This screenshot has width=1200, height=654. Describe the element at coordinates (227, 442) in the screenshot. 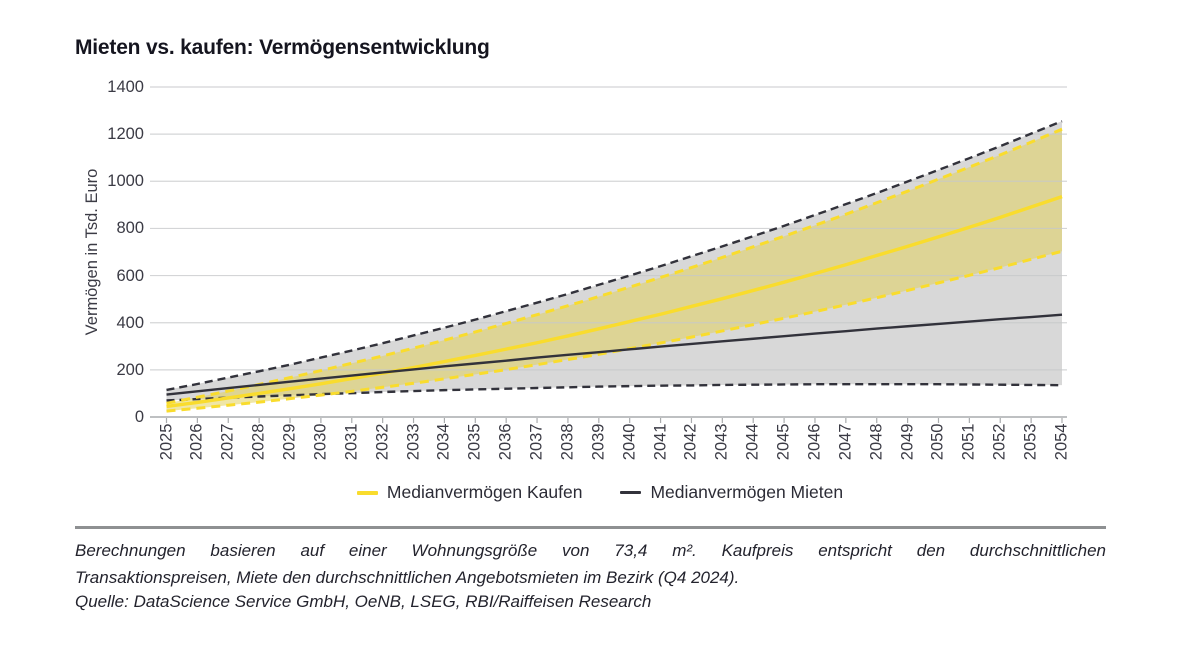

I see `x-tick-label: 2027` at that location.